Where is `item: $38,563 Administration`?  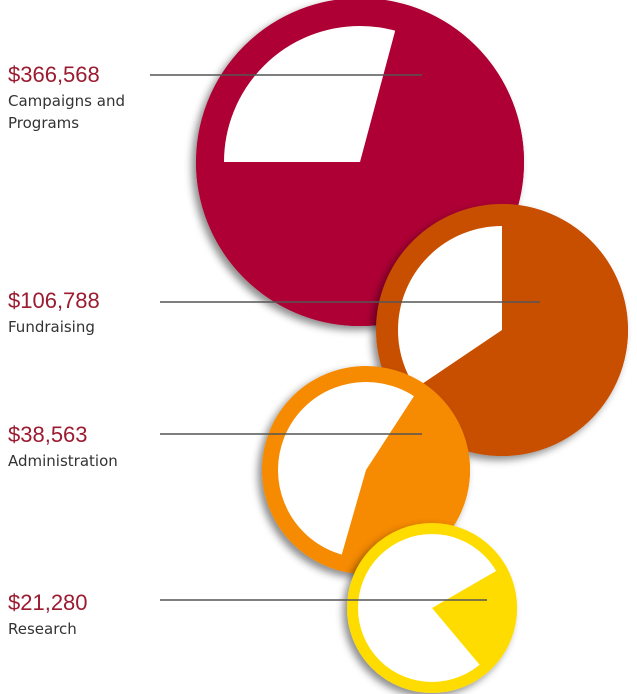 item: $38,563 Administration is located at coordinates (93, 447).